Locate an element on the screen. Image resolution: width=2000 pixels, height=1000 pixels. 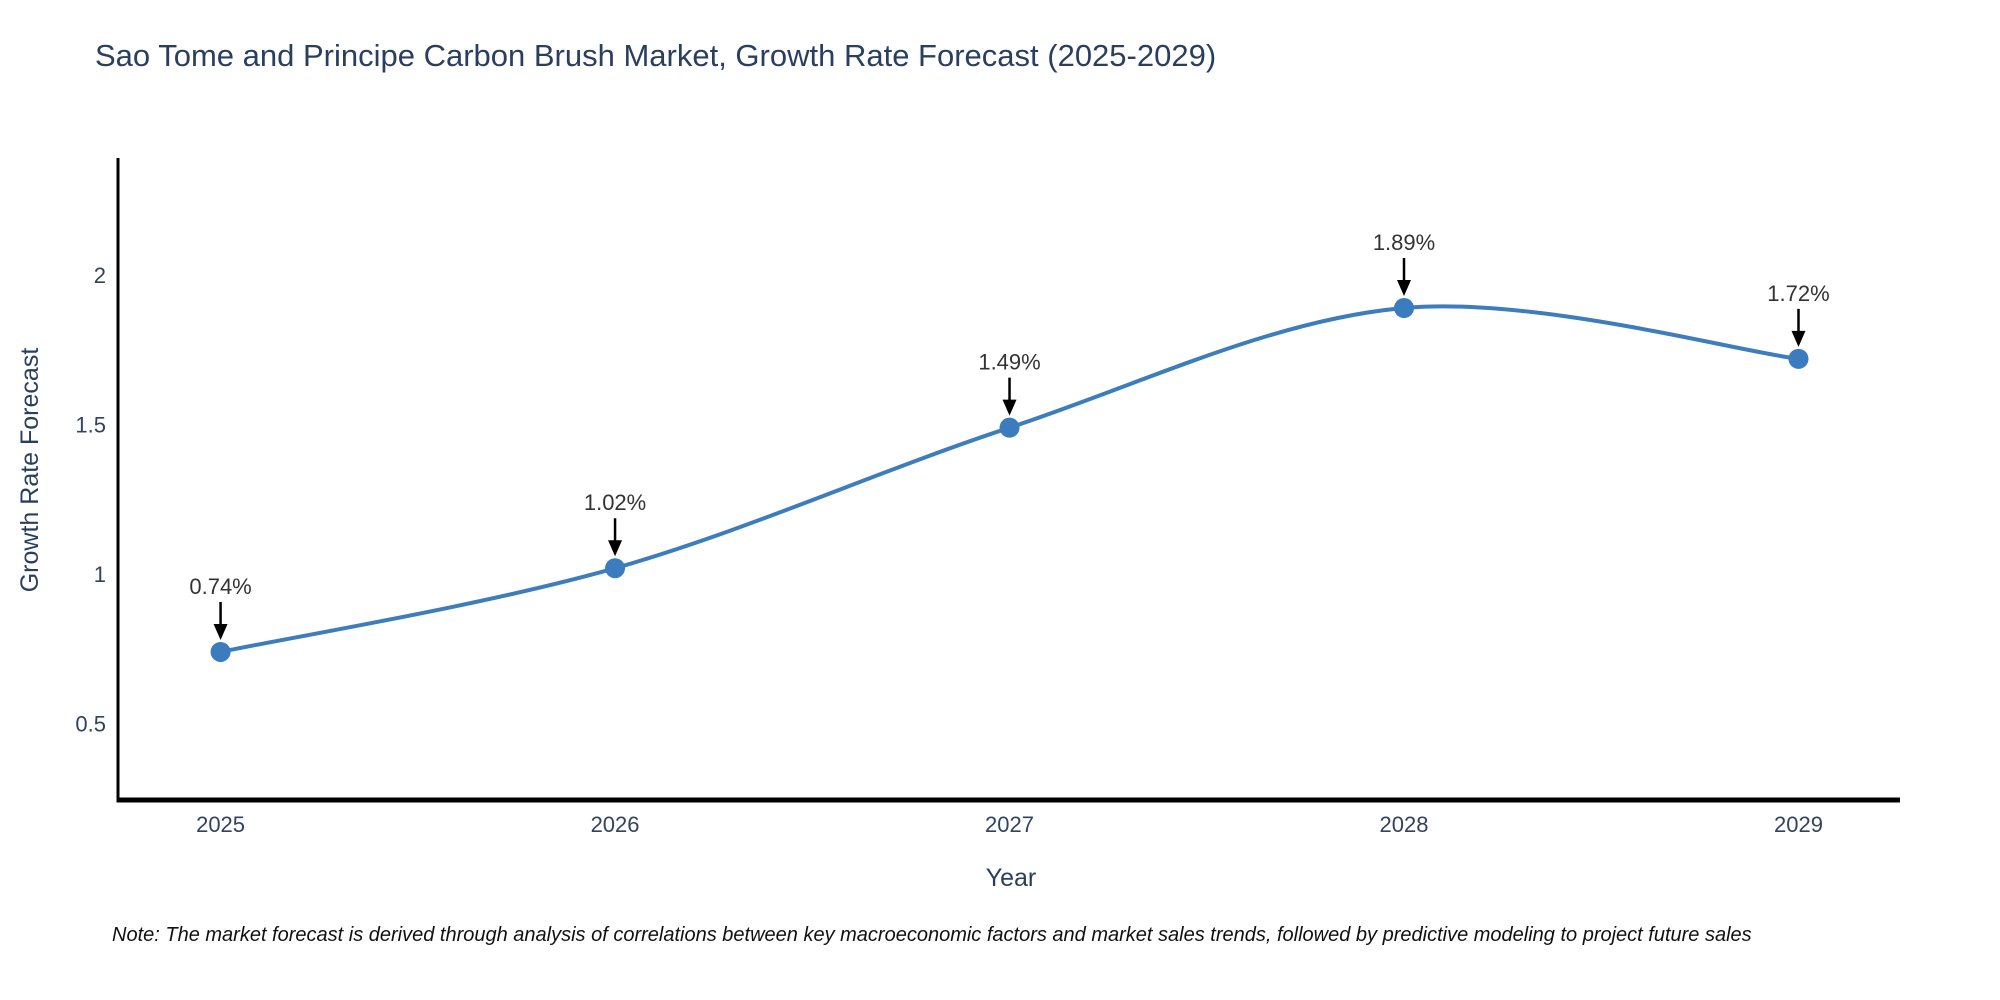
annotation-arrow-head-2025 is located at coordinates (220, 631).